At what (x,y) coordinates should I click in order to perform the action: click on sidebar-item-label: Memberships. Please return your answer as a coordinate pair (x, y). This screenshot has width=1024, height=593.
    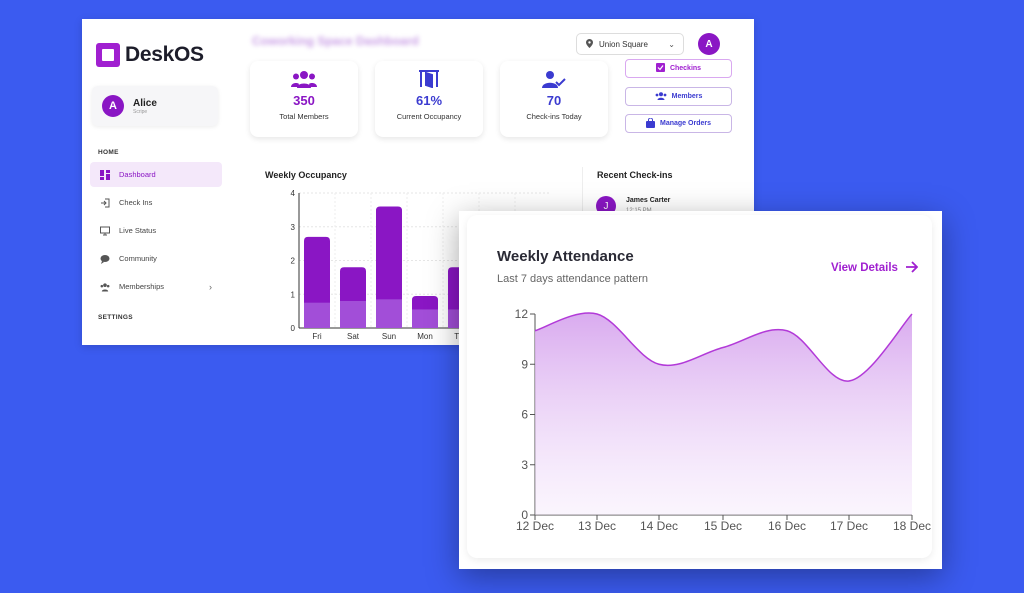
    Looking at the image, I should click on (142, 286).